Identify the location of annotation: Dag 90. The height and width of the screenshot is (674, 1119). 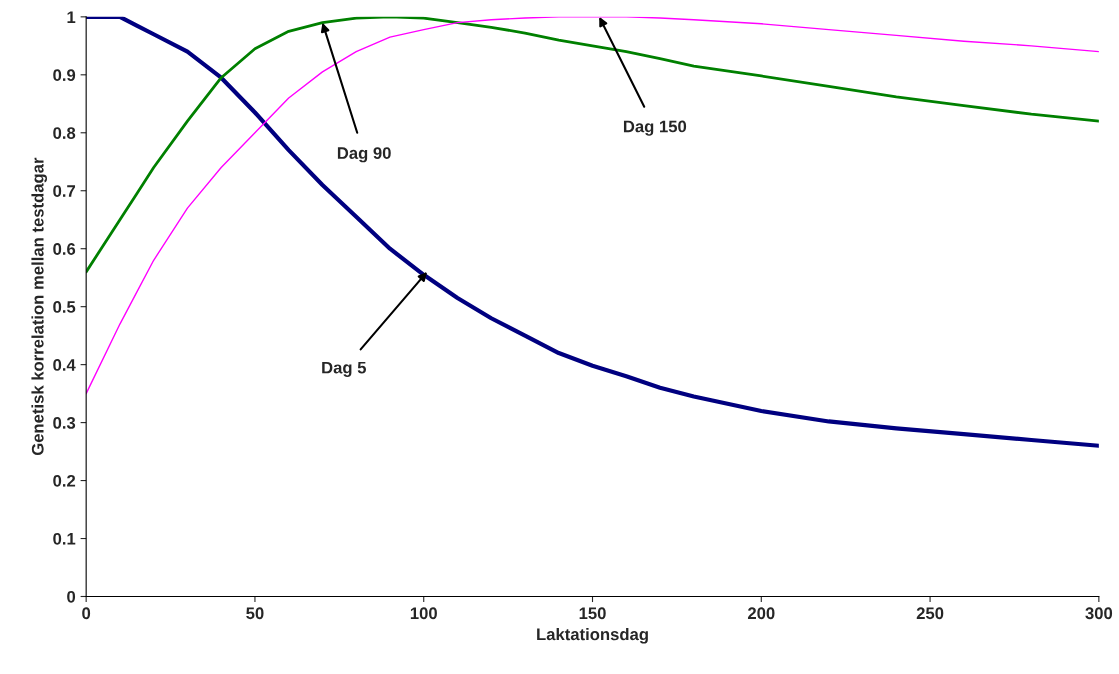
(364, 155).